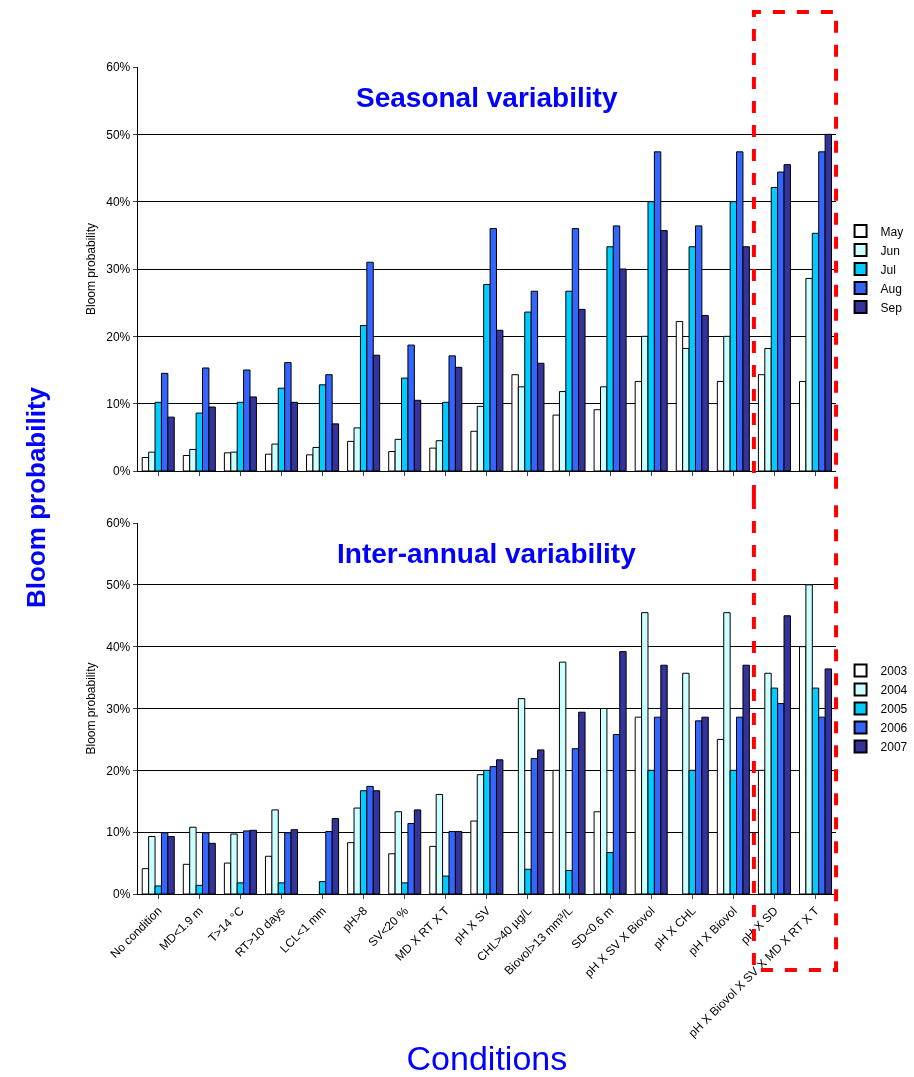  What do you see at coordinates (890, 250) in the screenshot?
I see `legend-label: Jun` at bounding box center [890, 250].